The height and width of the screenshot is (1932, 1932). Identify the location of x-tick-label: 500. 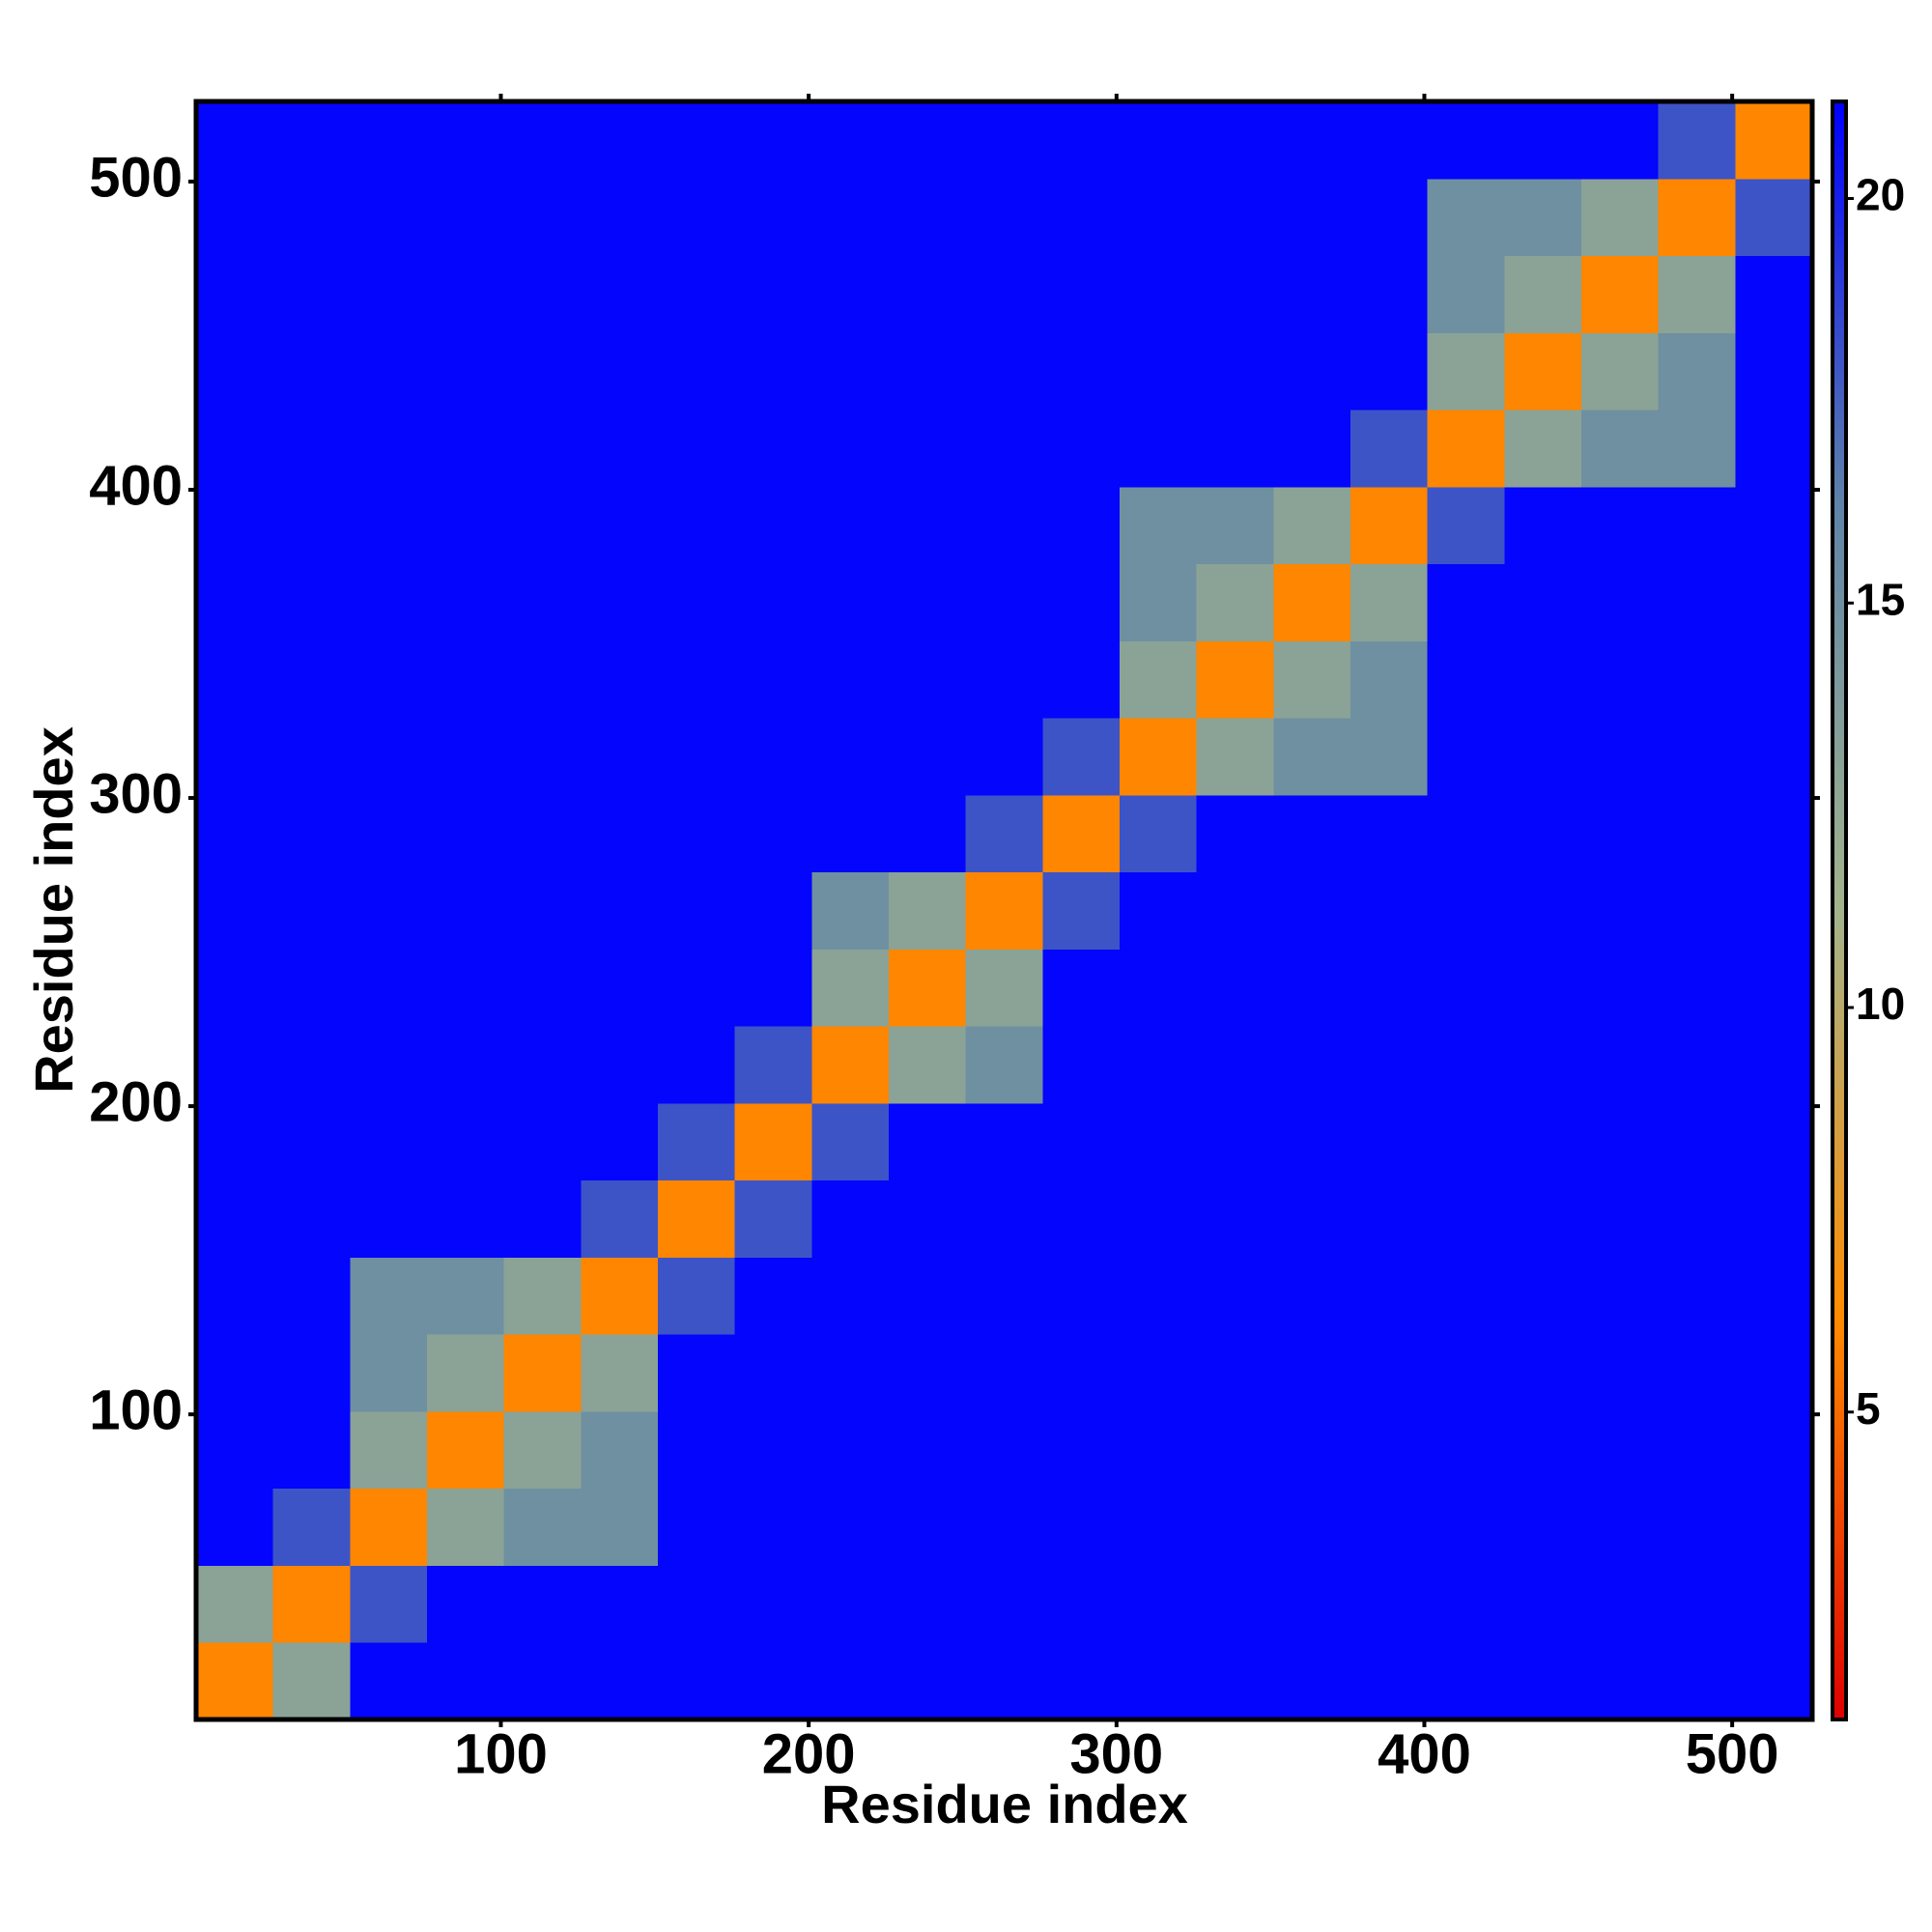
(1732, 1753).